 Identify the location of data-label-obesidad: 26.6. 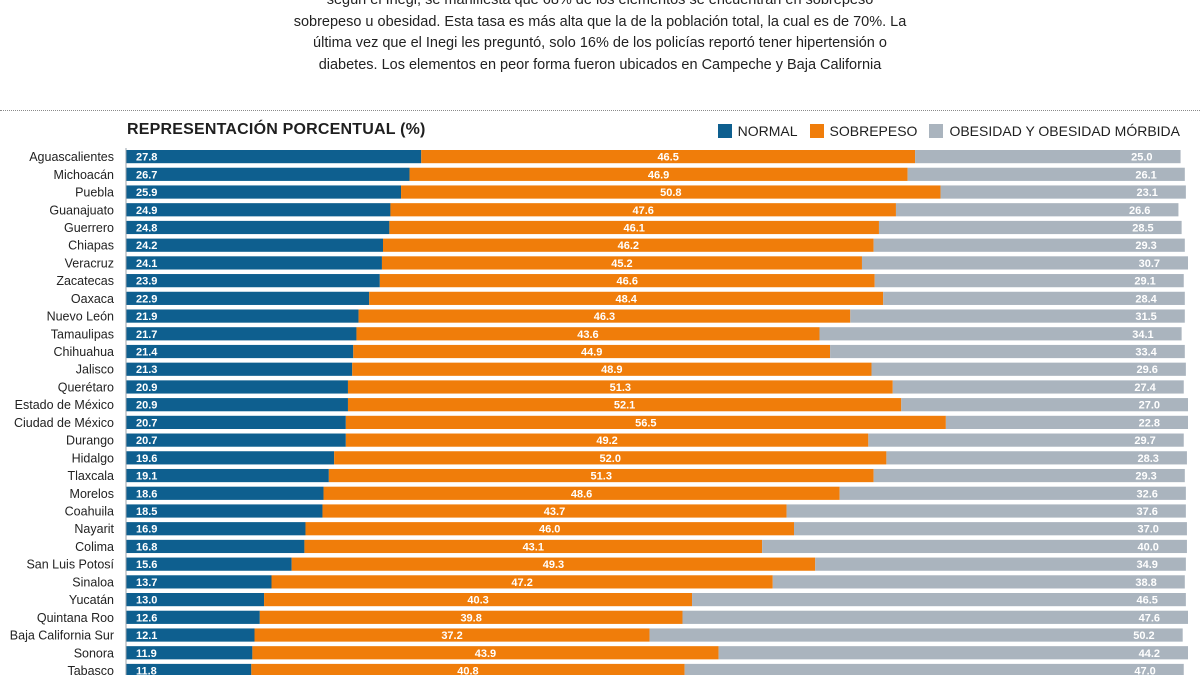
(1139, 211).